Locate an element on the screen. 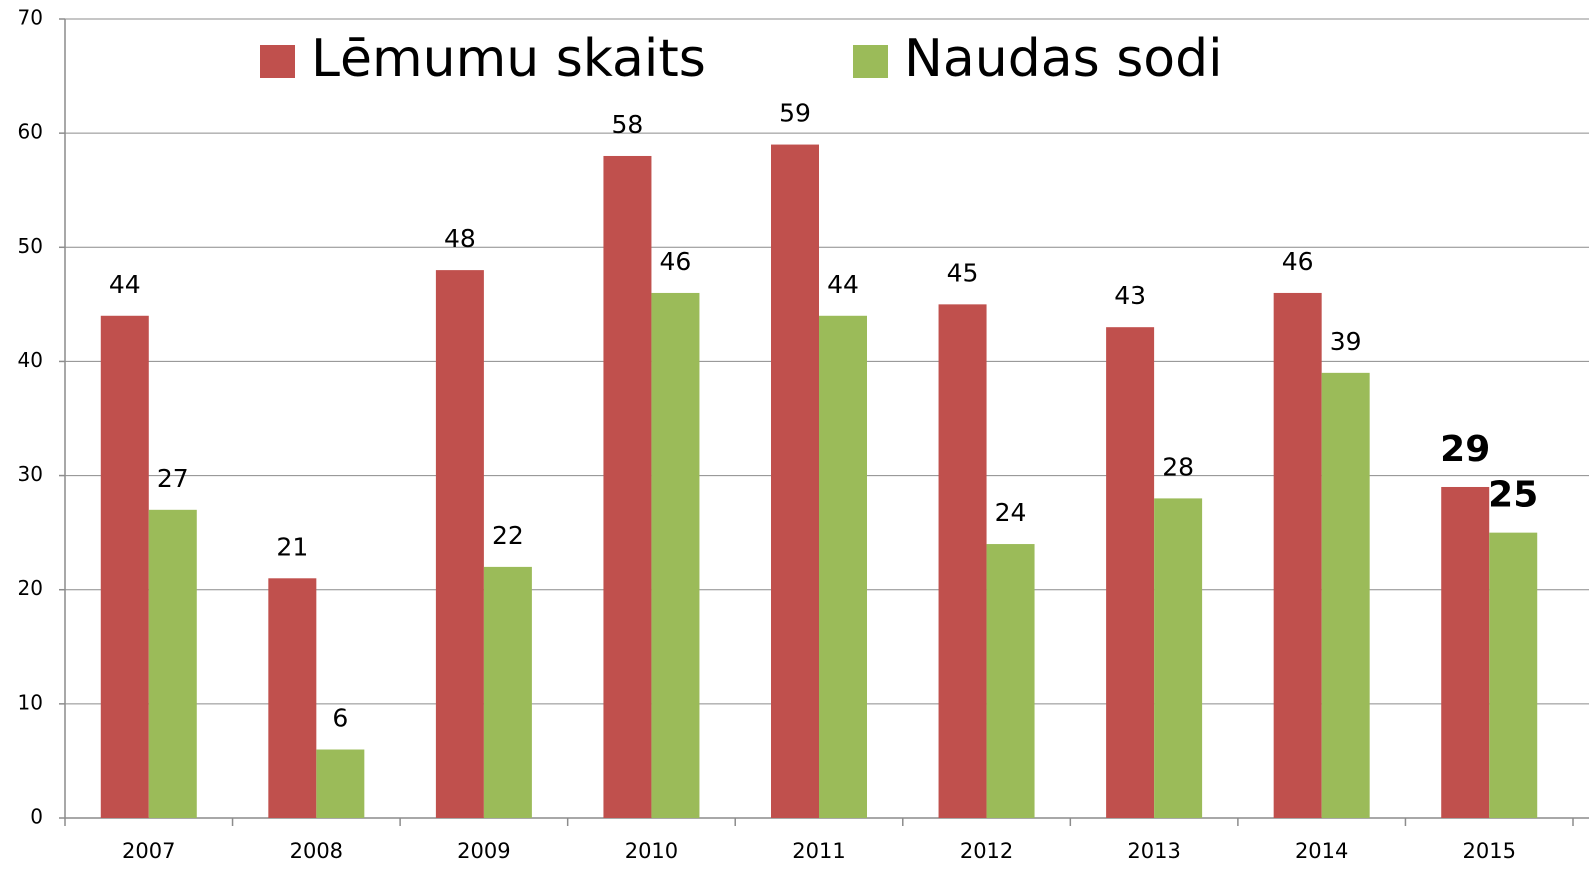 The image size is (1589, 877). legend-label: Naudas sodi is located at coordinates (1063, 59).